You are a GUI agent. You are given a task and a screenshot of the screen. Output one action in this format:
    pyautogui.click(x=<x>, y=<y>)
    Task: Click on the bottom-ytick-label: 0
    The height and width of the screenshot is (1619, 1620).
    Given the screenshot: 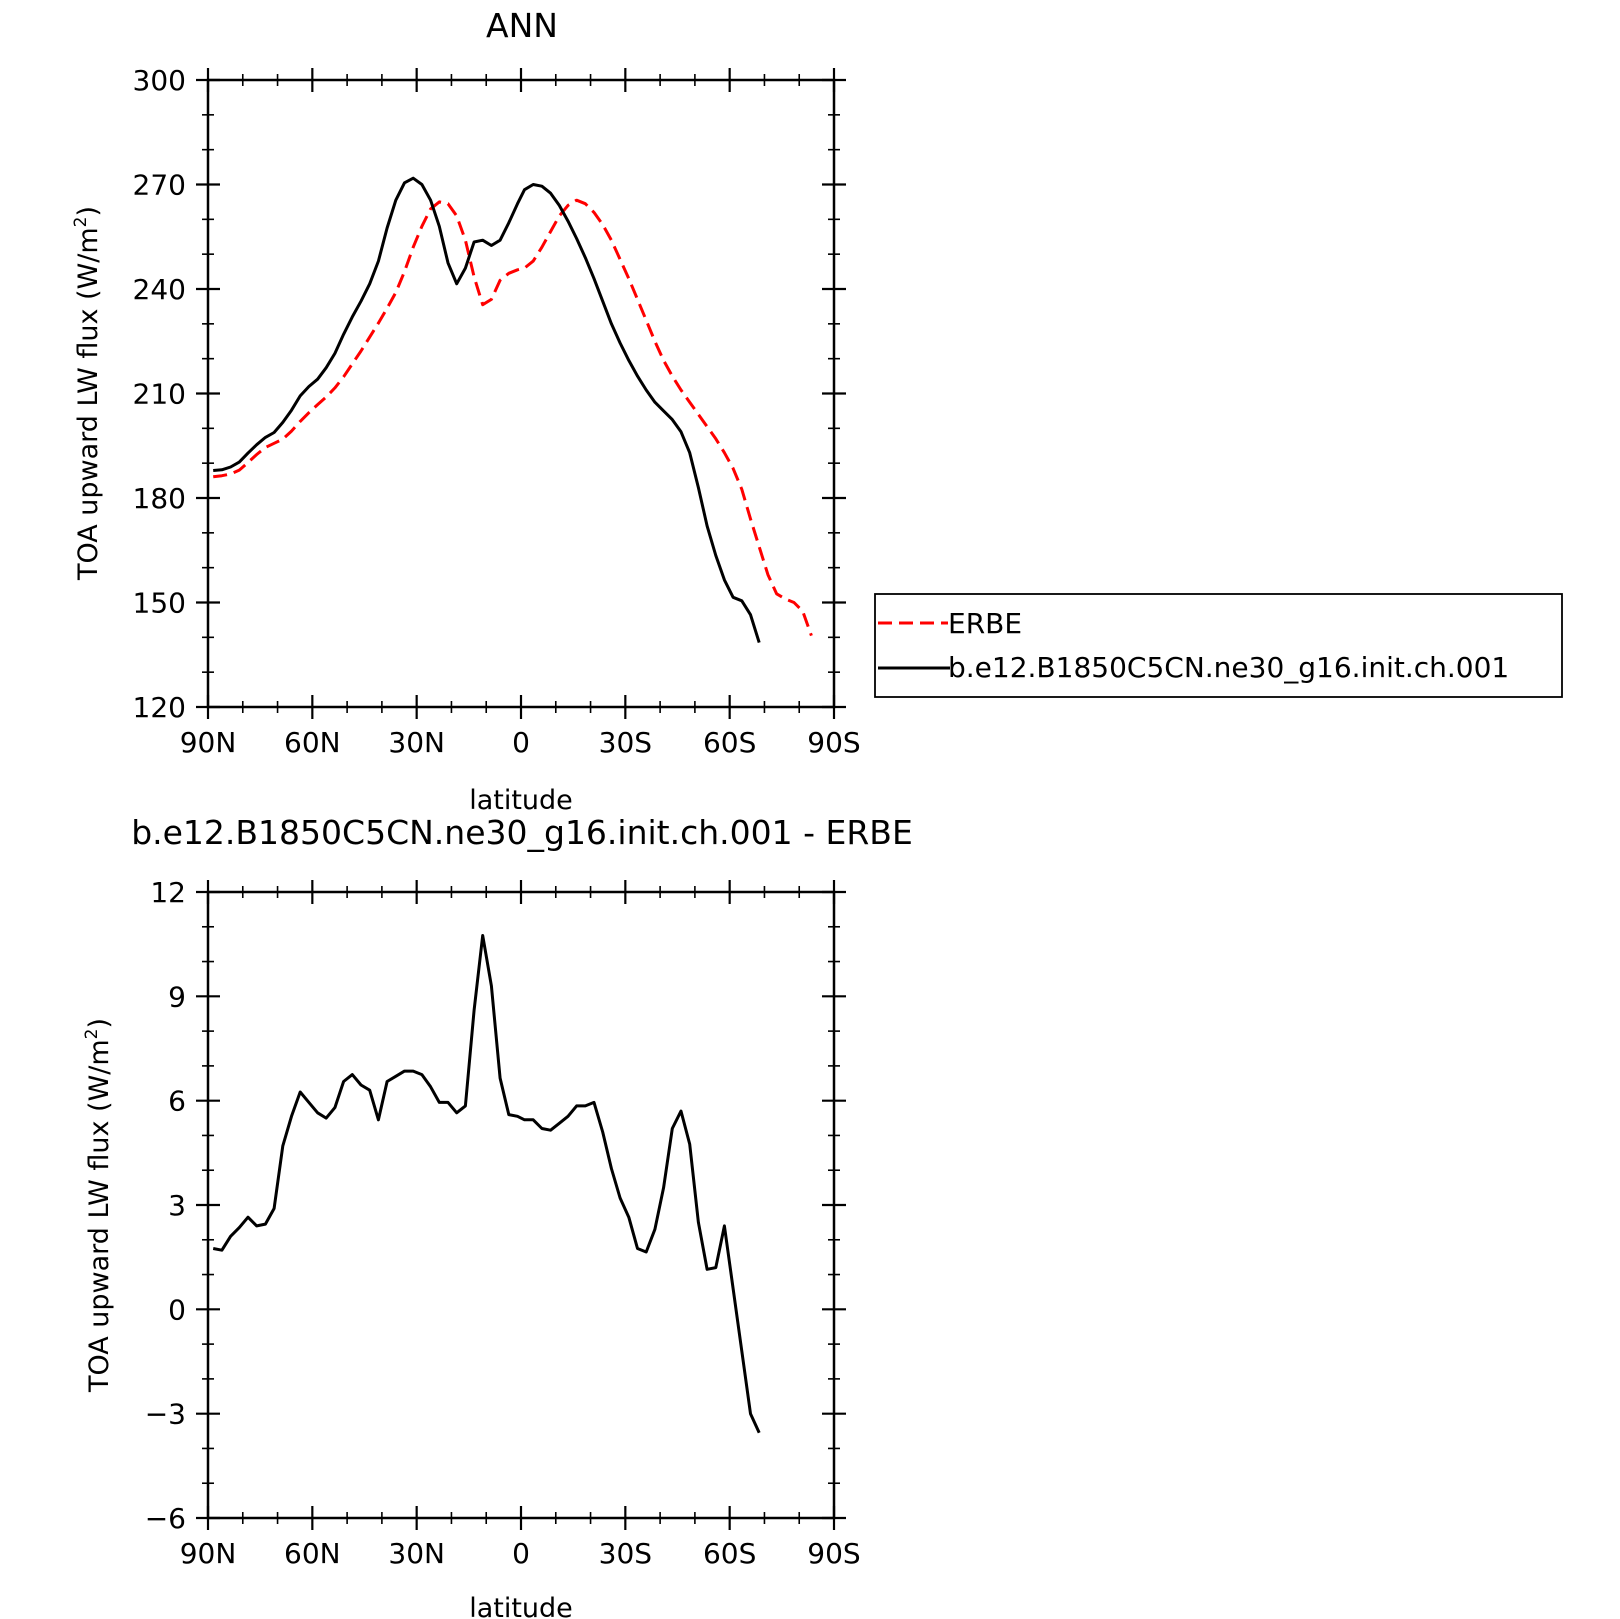 What is the action you would take?
    pyautogui.click(x=177, y=1309)
    